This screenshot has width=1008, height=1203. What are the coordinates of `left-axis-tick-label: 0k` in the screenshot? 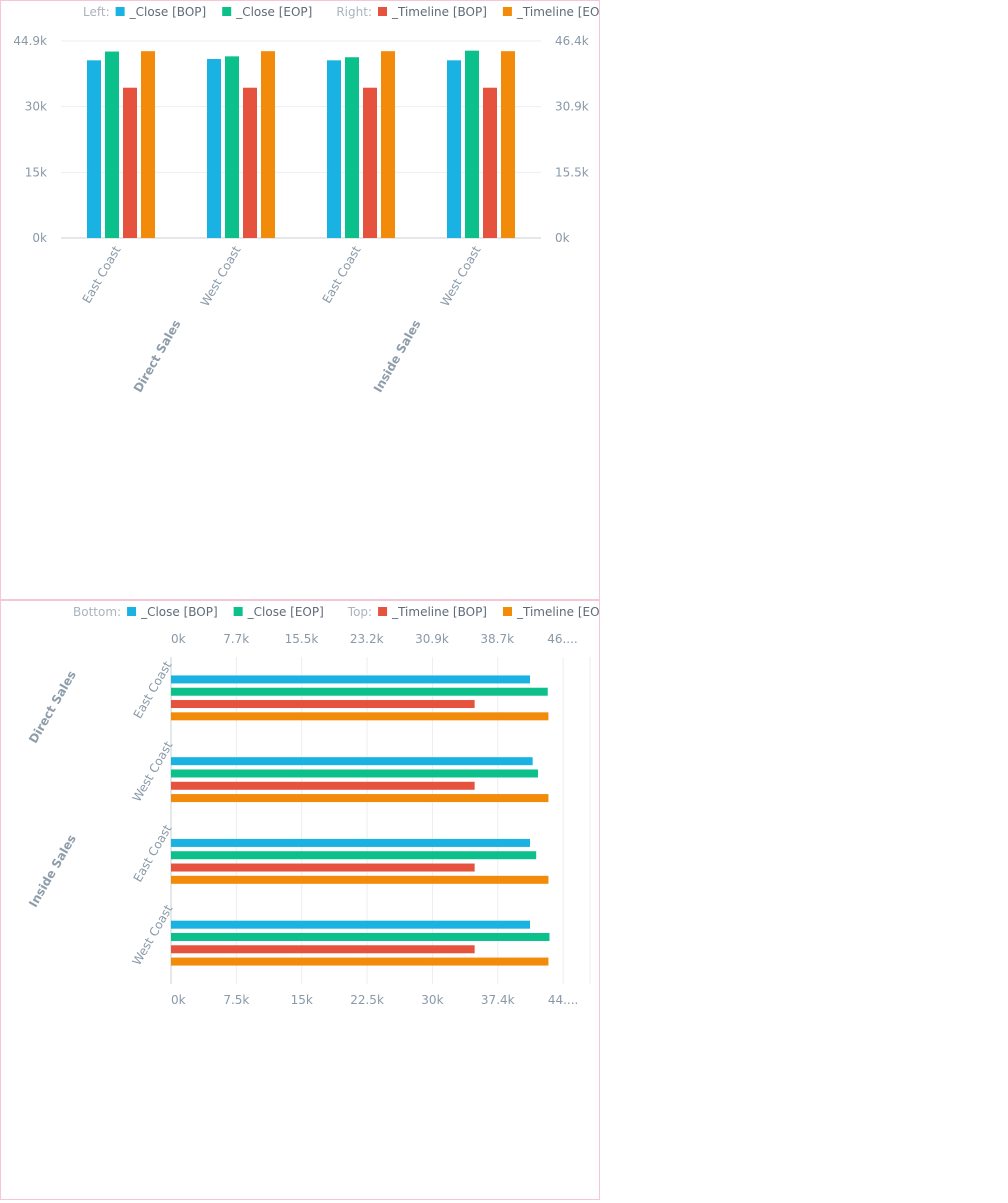 It's located at (39, 238).